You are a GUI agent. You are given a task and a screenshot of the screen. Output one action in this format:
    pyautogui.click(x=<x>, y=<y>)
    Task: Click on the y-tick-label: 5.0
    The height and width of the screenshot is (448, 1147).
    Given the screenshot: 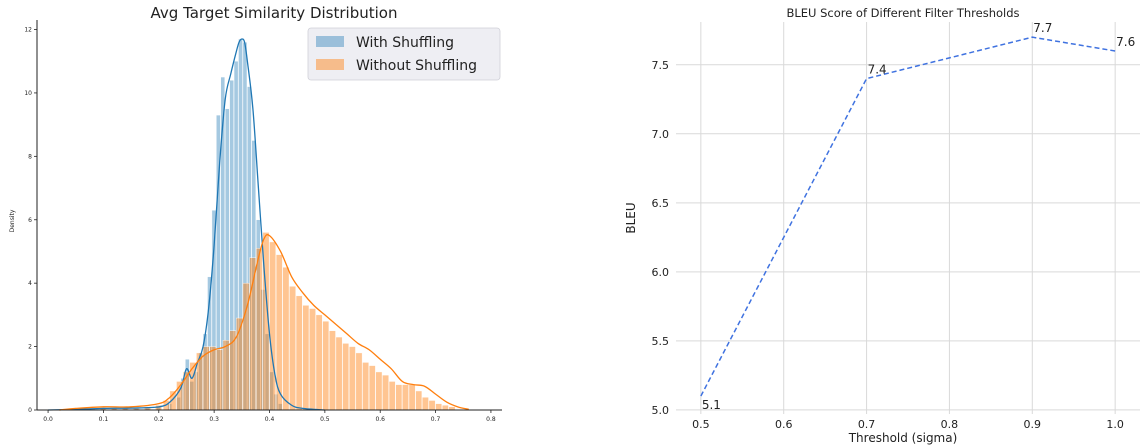 What is the action you would take?
    pyautogui.click(x=661, y=410)
    